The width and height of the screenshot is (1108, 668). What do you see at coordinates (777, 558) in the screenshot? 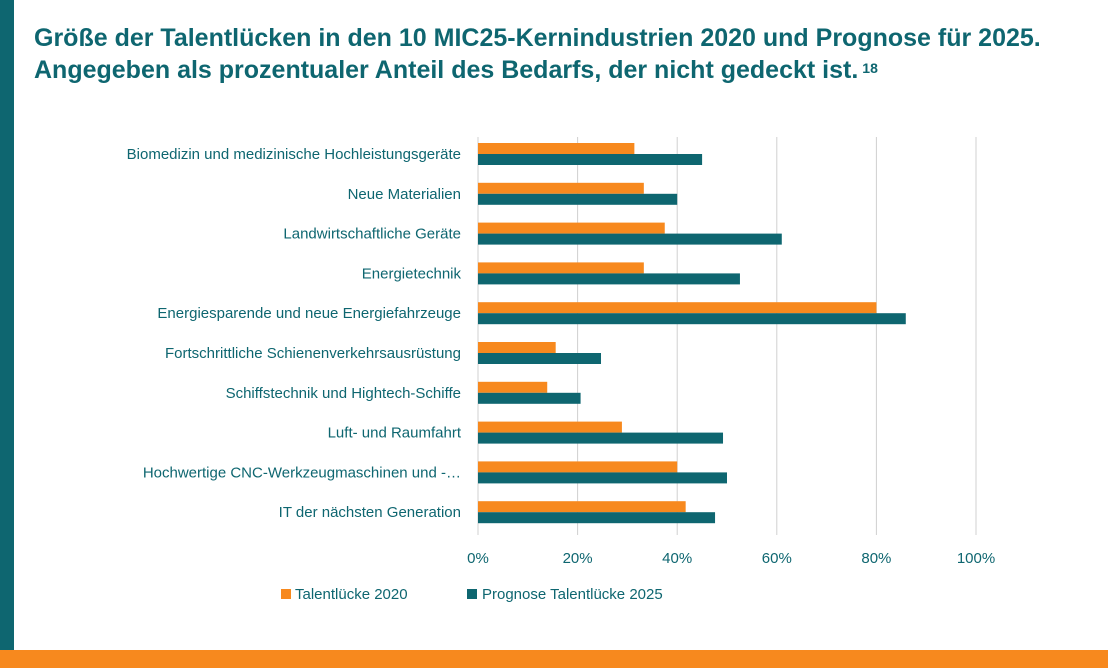
I see `x-tick-label: 60%` at bounding box center [777, 558].